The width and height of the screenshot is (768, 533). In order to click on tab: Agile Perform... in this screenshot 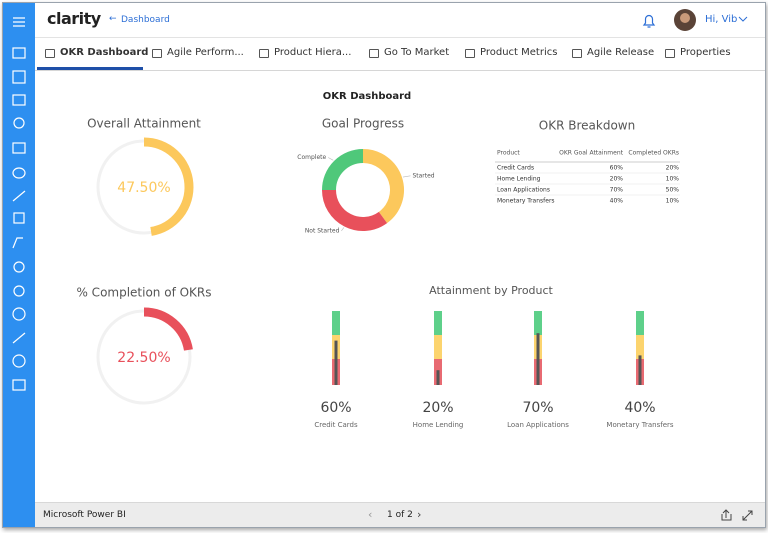, I will do `click(205, 52)`.